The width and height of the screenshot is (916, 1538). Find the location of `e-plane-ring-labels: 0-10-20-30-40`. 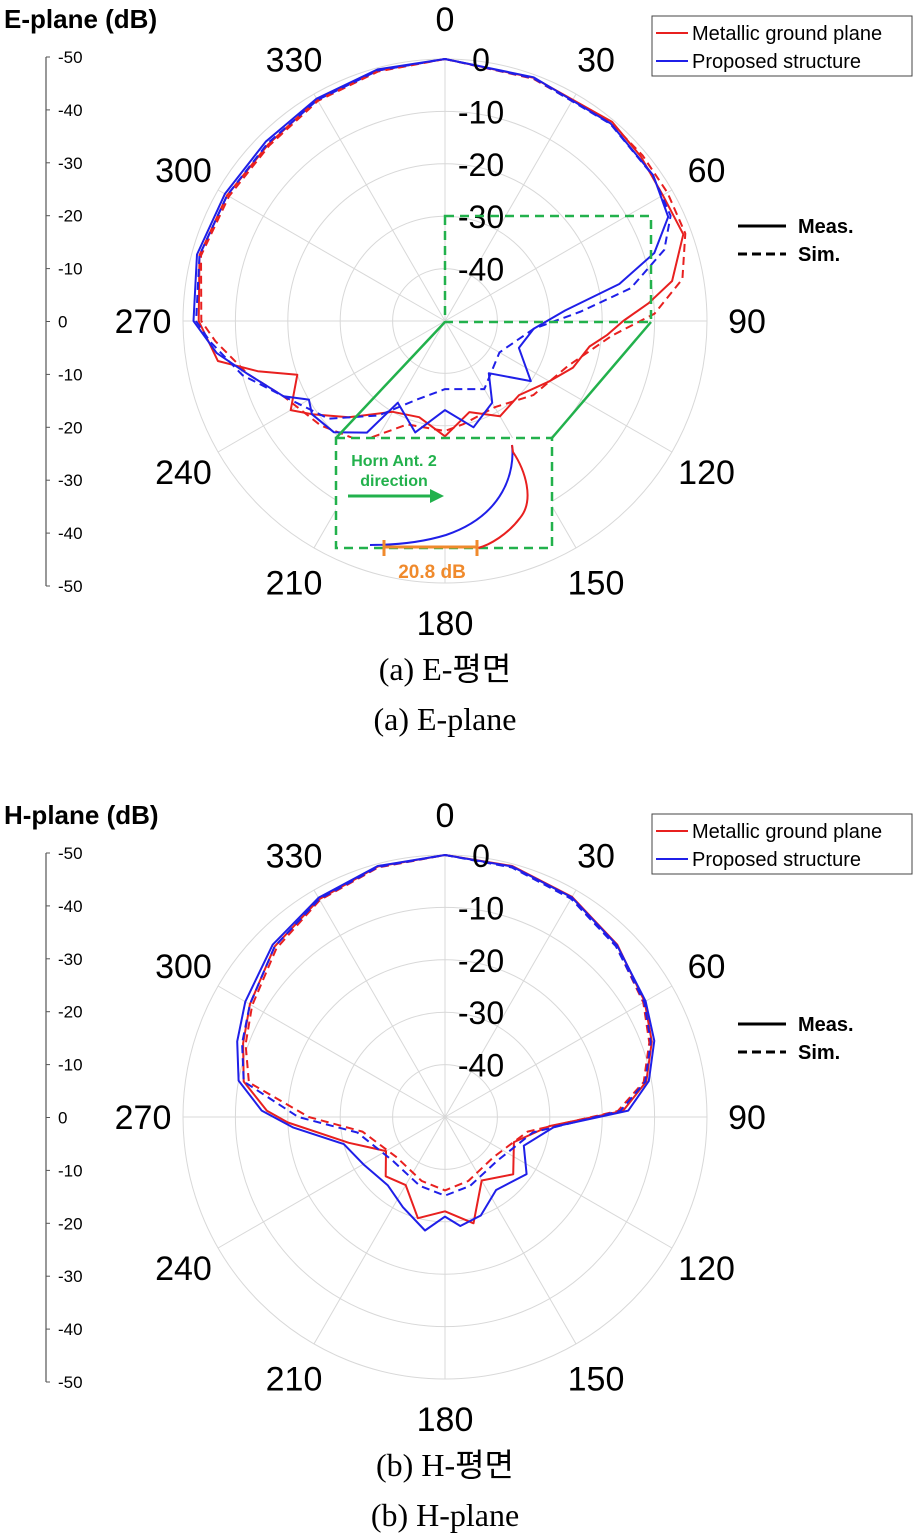

e-plane-ring-labels: 0-10-20-30-40 is located at coordinates (481, 165).